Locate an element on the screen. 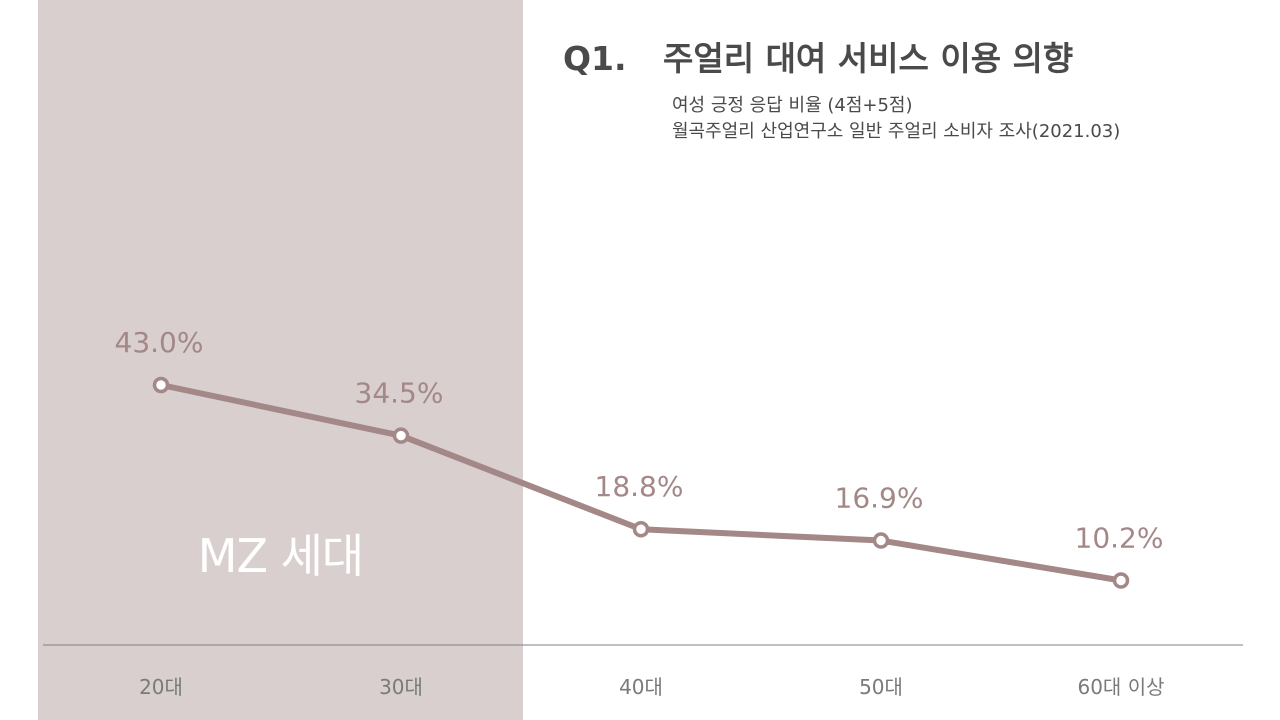 The image size is (1280, 720). subtitle-source: 월곡주얼리 산업연구소 일반 주얼리 소비자 조사(2021.03) is located at coordinates (896, 131).